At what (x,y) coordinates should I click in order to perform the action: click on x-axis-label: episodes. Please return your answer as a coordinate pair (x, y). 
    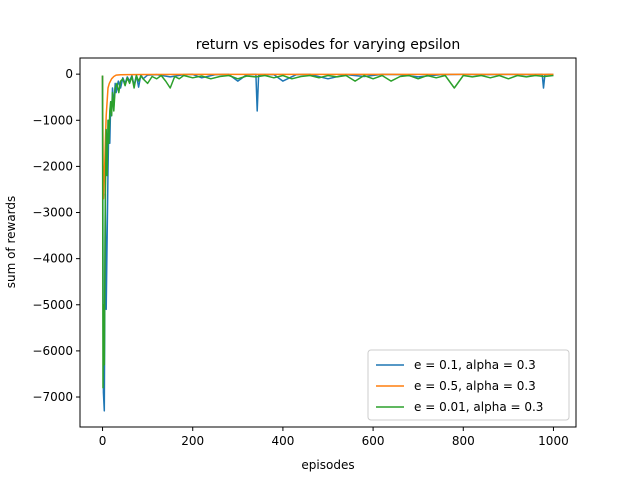
    Looking at the image, I should click on (327, 465).